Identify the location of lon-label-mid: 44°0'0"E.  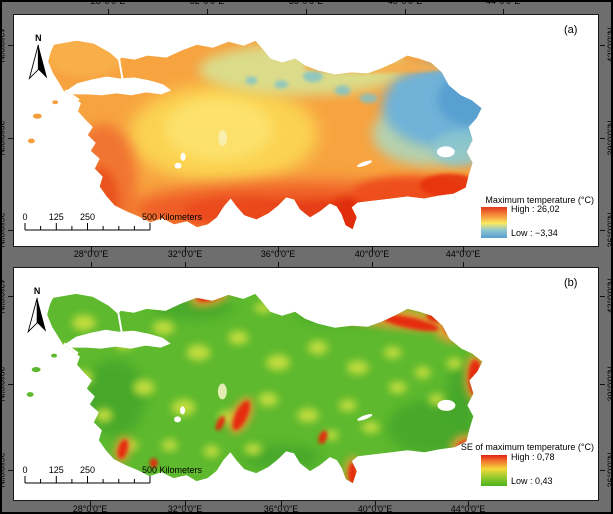
(463, 254).